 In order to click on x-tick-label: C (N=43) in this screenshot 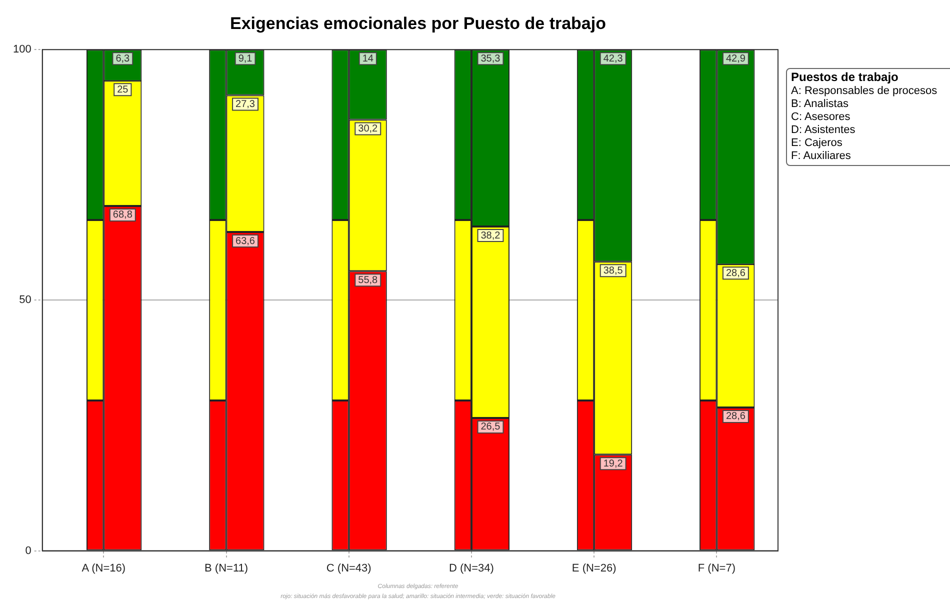, I will do `click(349, 568)`.